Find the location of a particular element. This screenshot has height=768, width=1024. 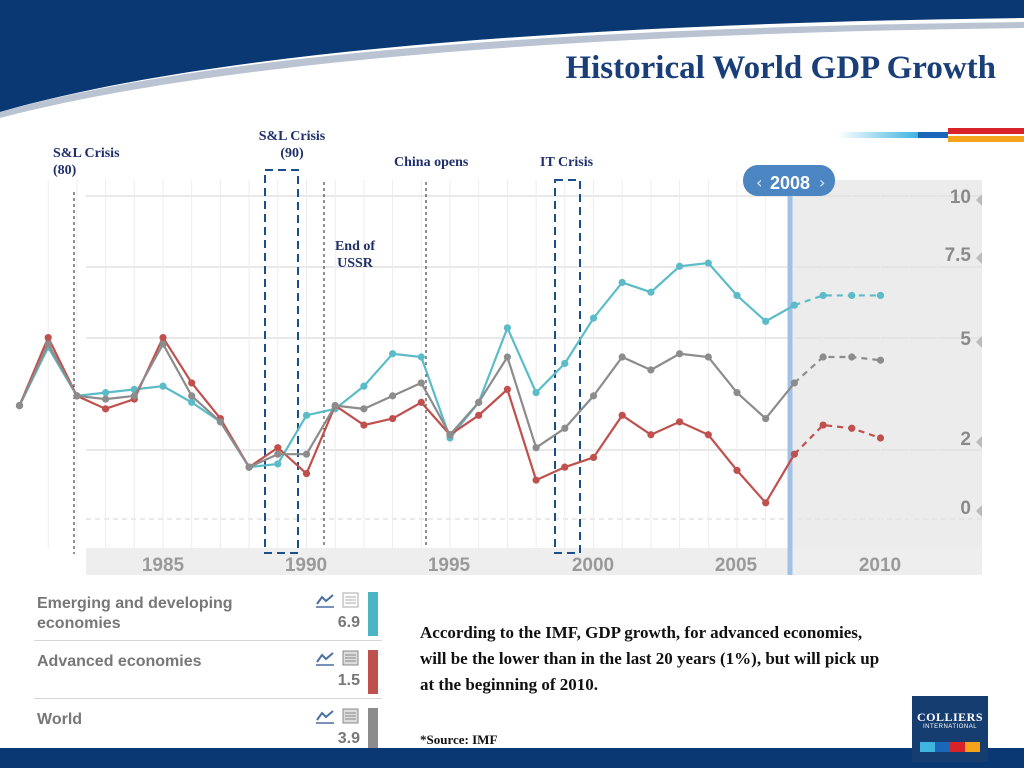

y-tick-label: 2 is located at coordinates (965, 439).